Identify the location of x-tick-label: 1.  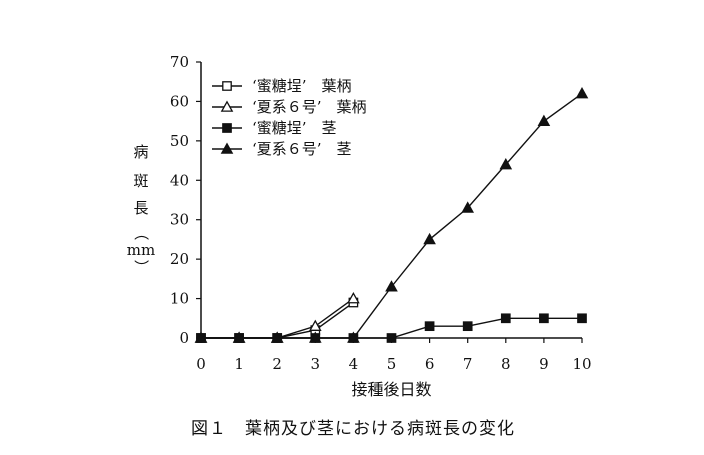
(239, 364).